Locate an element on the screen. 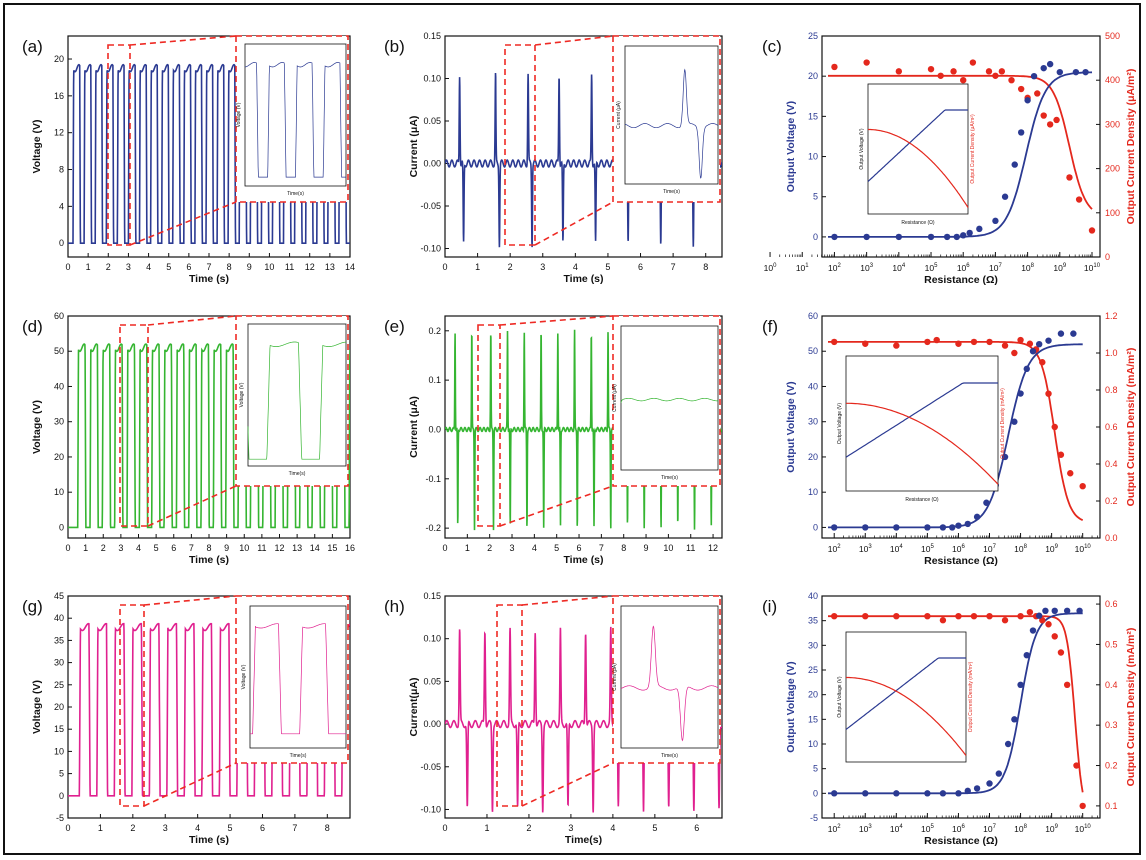  x-tick-label-c: 10¹ is located at coordinates (802, 268).